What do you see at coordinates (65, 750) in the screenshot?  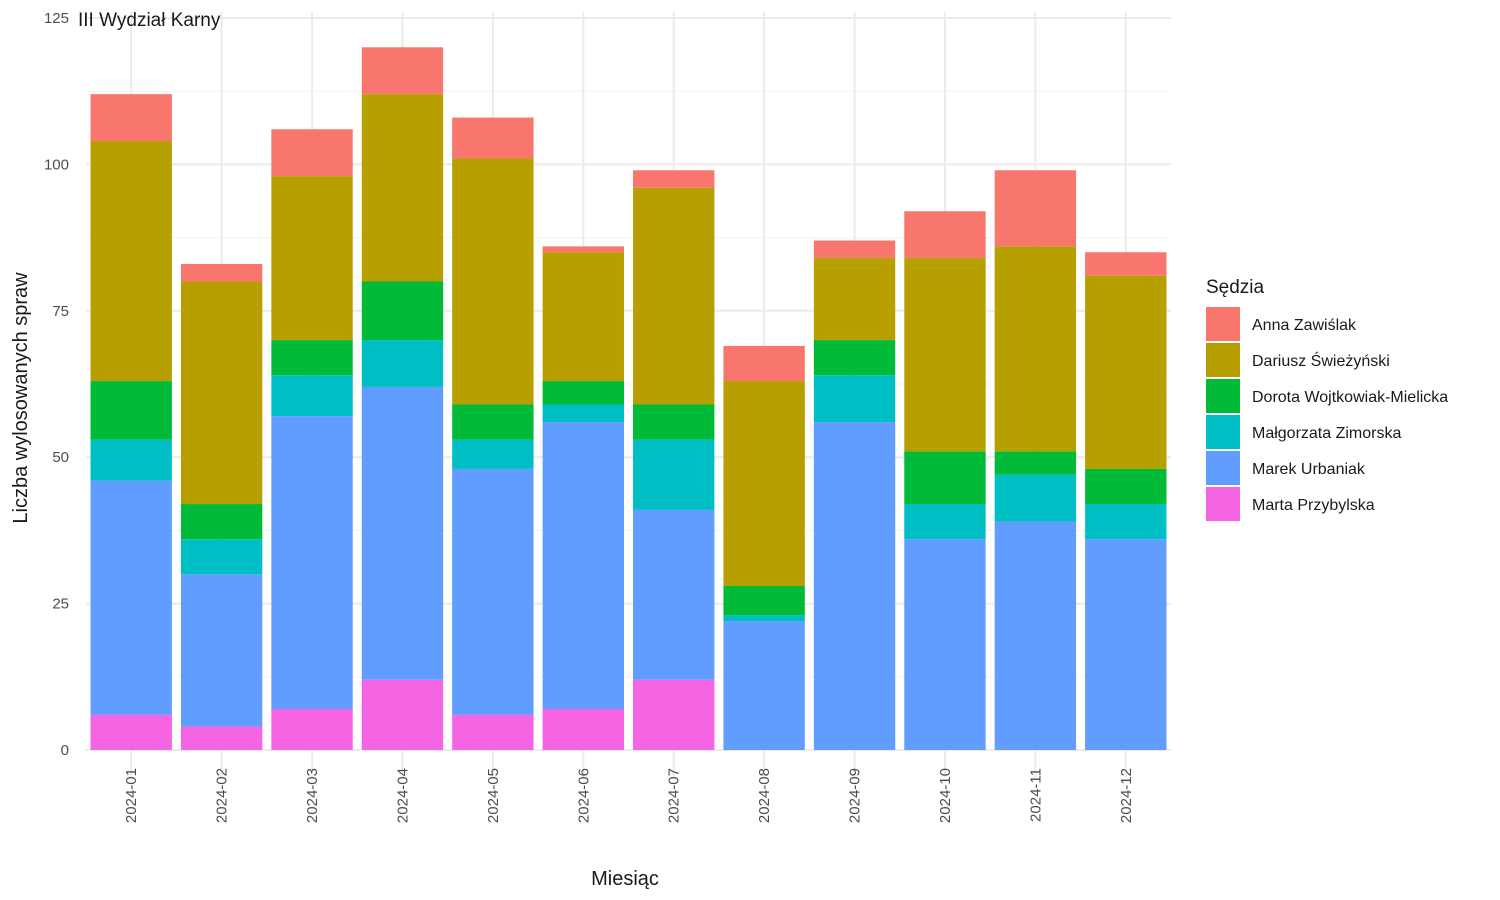 I see `y-tick-label: 0` at bounding box center [65, 750].